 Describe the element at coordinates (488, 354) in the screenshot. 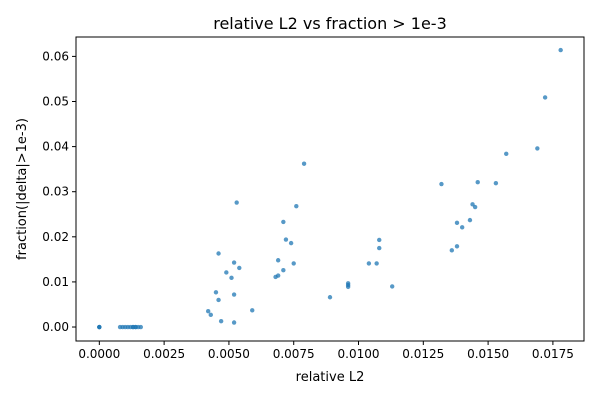

I see `x-tick-label: 0.0150` at that location.